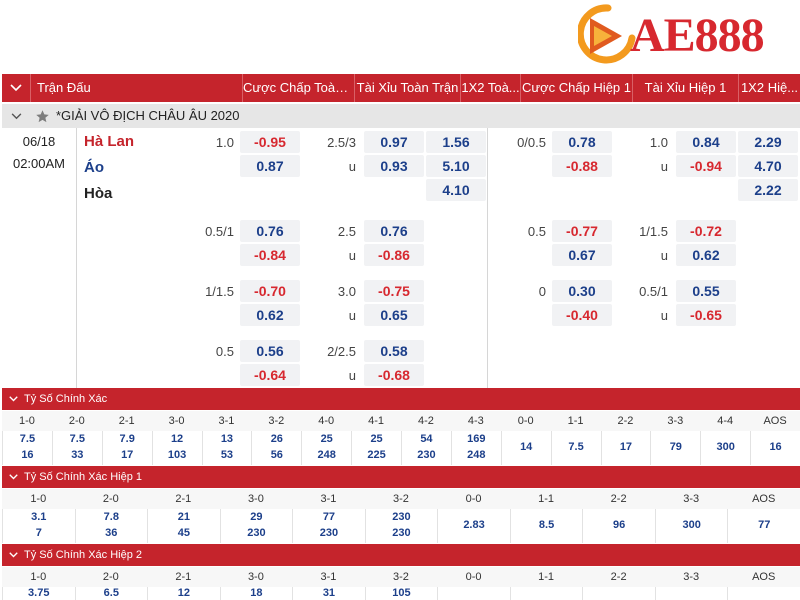 This screenshot has height=600, width=800. What do you see at coordinates (582, 255) in the screenshot?
I see `odds-cell: 0.67` at bounding box center [582, 255].